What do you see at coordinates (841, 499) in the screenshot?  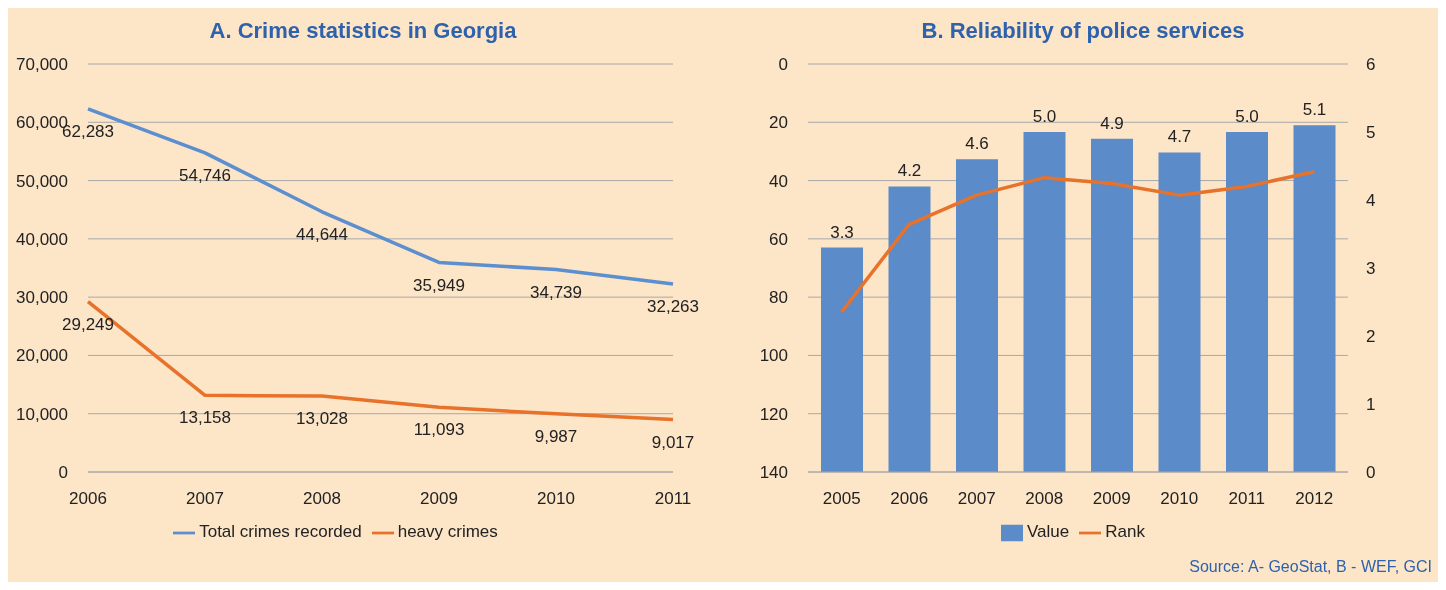 I see `x-tick-label: 2005` at bounding box center [841, 499].